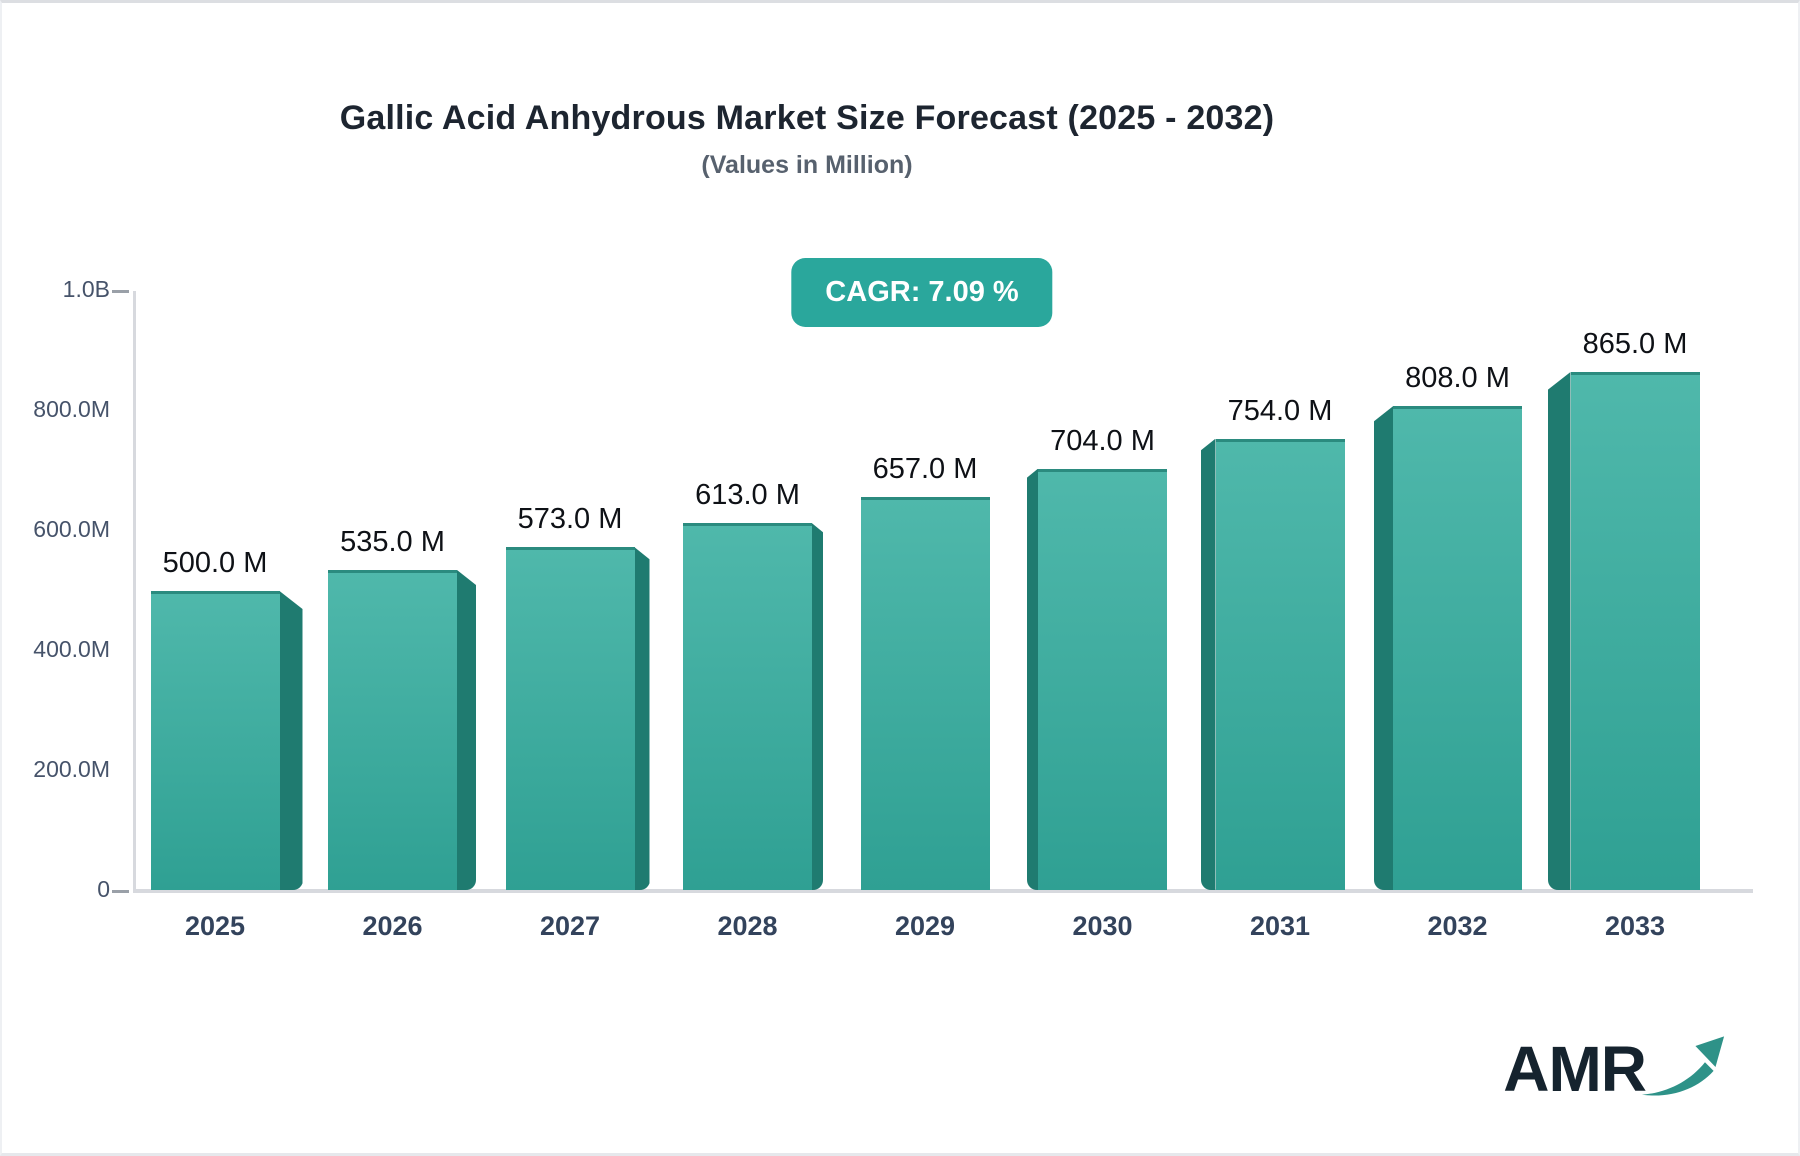 Image resolution: width=1800 pixels, height=1156 pixels. Describe the element at coordinates (1280, 926) in the screenshot. I see `x-axis-label-2031: 2031` at that location.